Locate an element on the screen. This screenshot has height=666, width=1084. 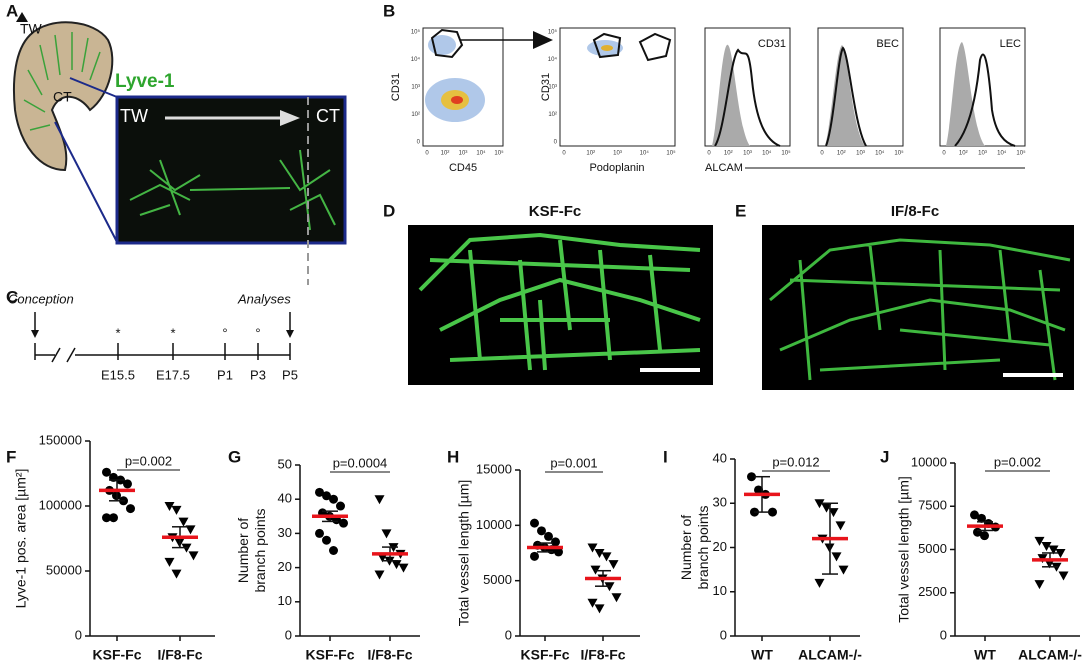
p-value: p=0.012 is located at coordinates (795, 461).